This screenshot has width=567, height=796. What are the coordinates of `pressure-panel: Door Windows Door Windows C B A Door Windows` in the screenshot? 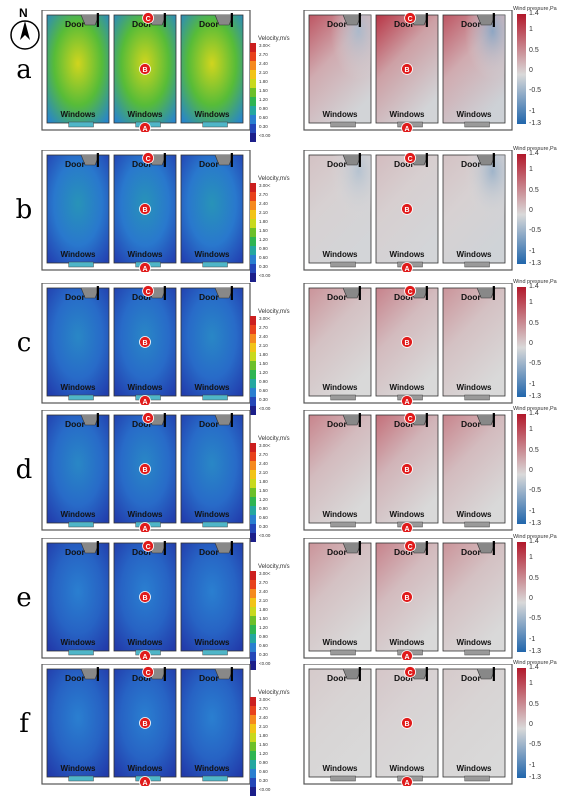 It's located at (408, 471).